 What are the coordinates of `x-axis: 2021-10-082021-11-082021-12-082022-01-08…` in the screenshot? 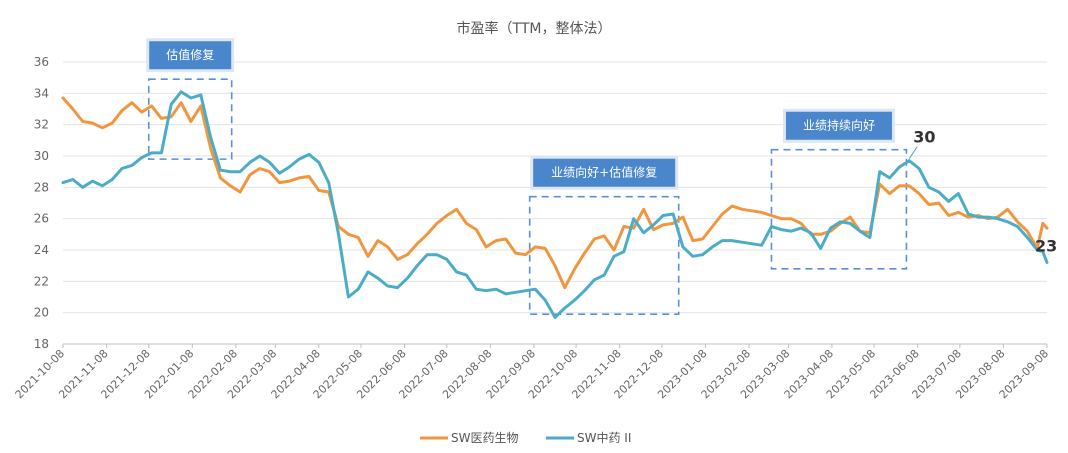 It's located at (532, 372).